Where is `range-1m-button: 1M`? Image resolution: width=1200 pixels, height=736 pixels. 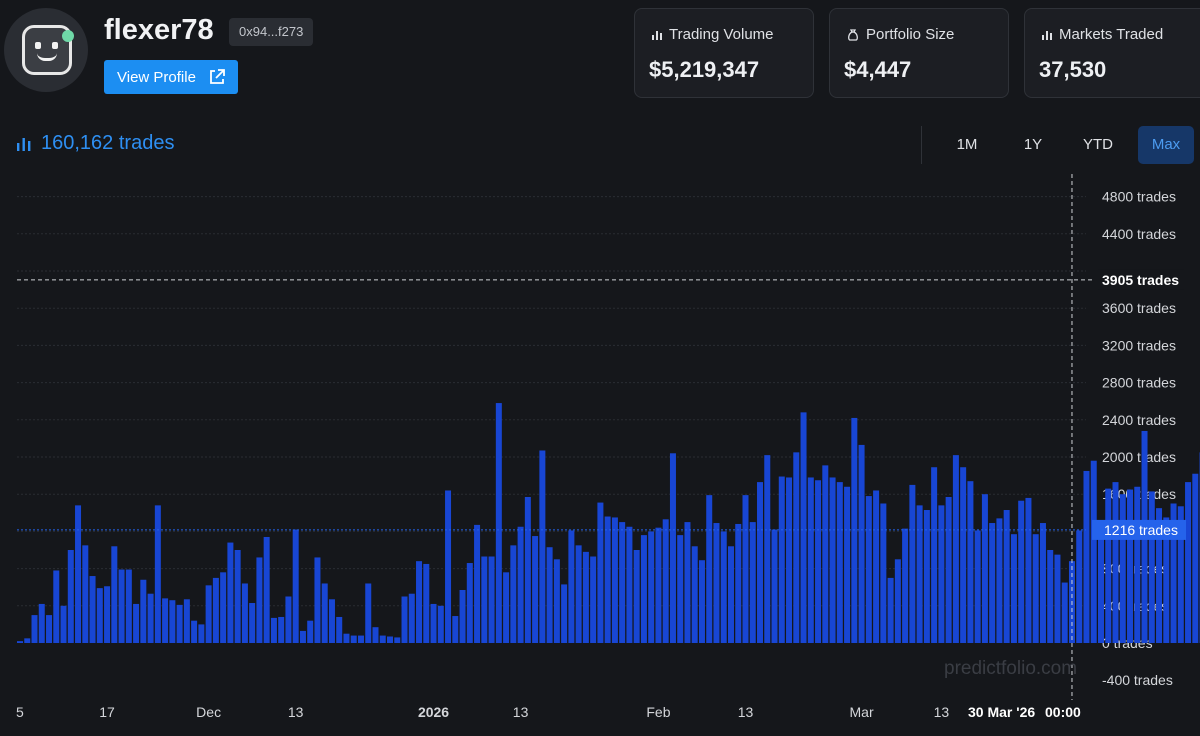
range-1m-button: 1M is located at coordinates (967, 144).